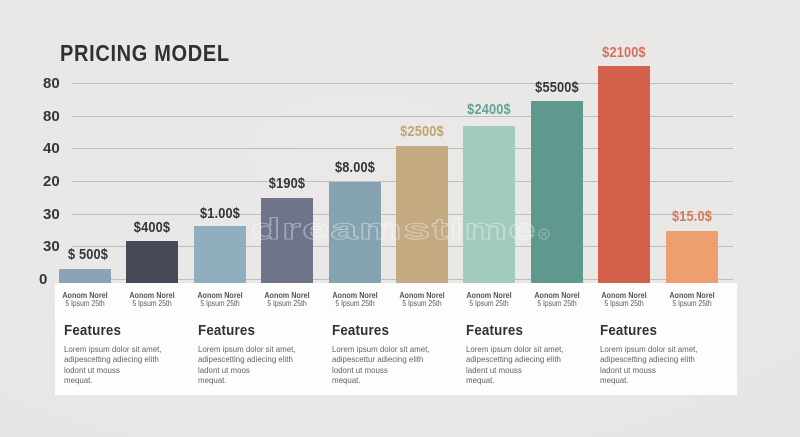  What do you see at coordinates (394, 229) in the screenshot?
I see `svg-text: dreamstime` at bounding box center [394, 229].